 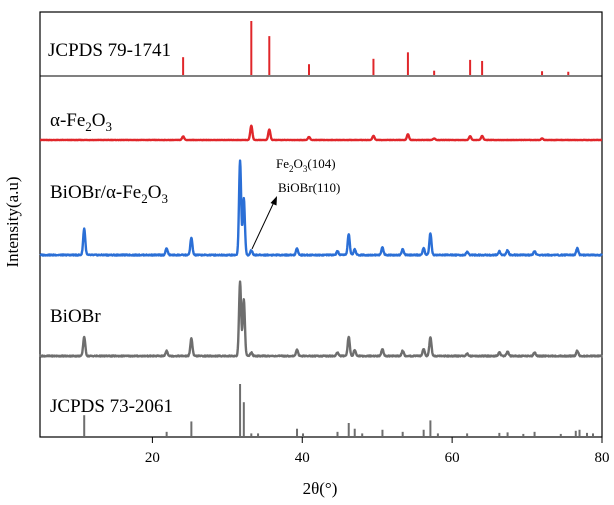 What do you see at coordinates (263, 225) in the screenshot?
I see `annotation-arrow` at bounding box center [263, 225].